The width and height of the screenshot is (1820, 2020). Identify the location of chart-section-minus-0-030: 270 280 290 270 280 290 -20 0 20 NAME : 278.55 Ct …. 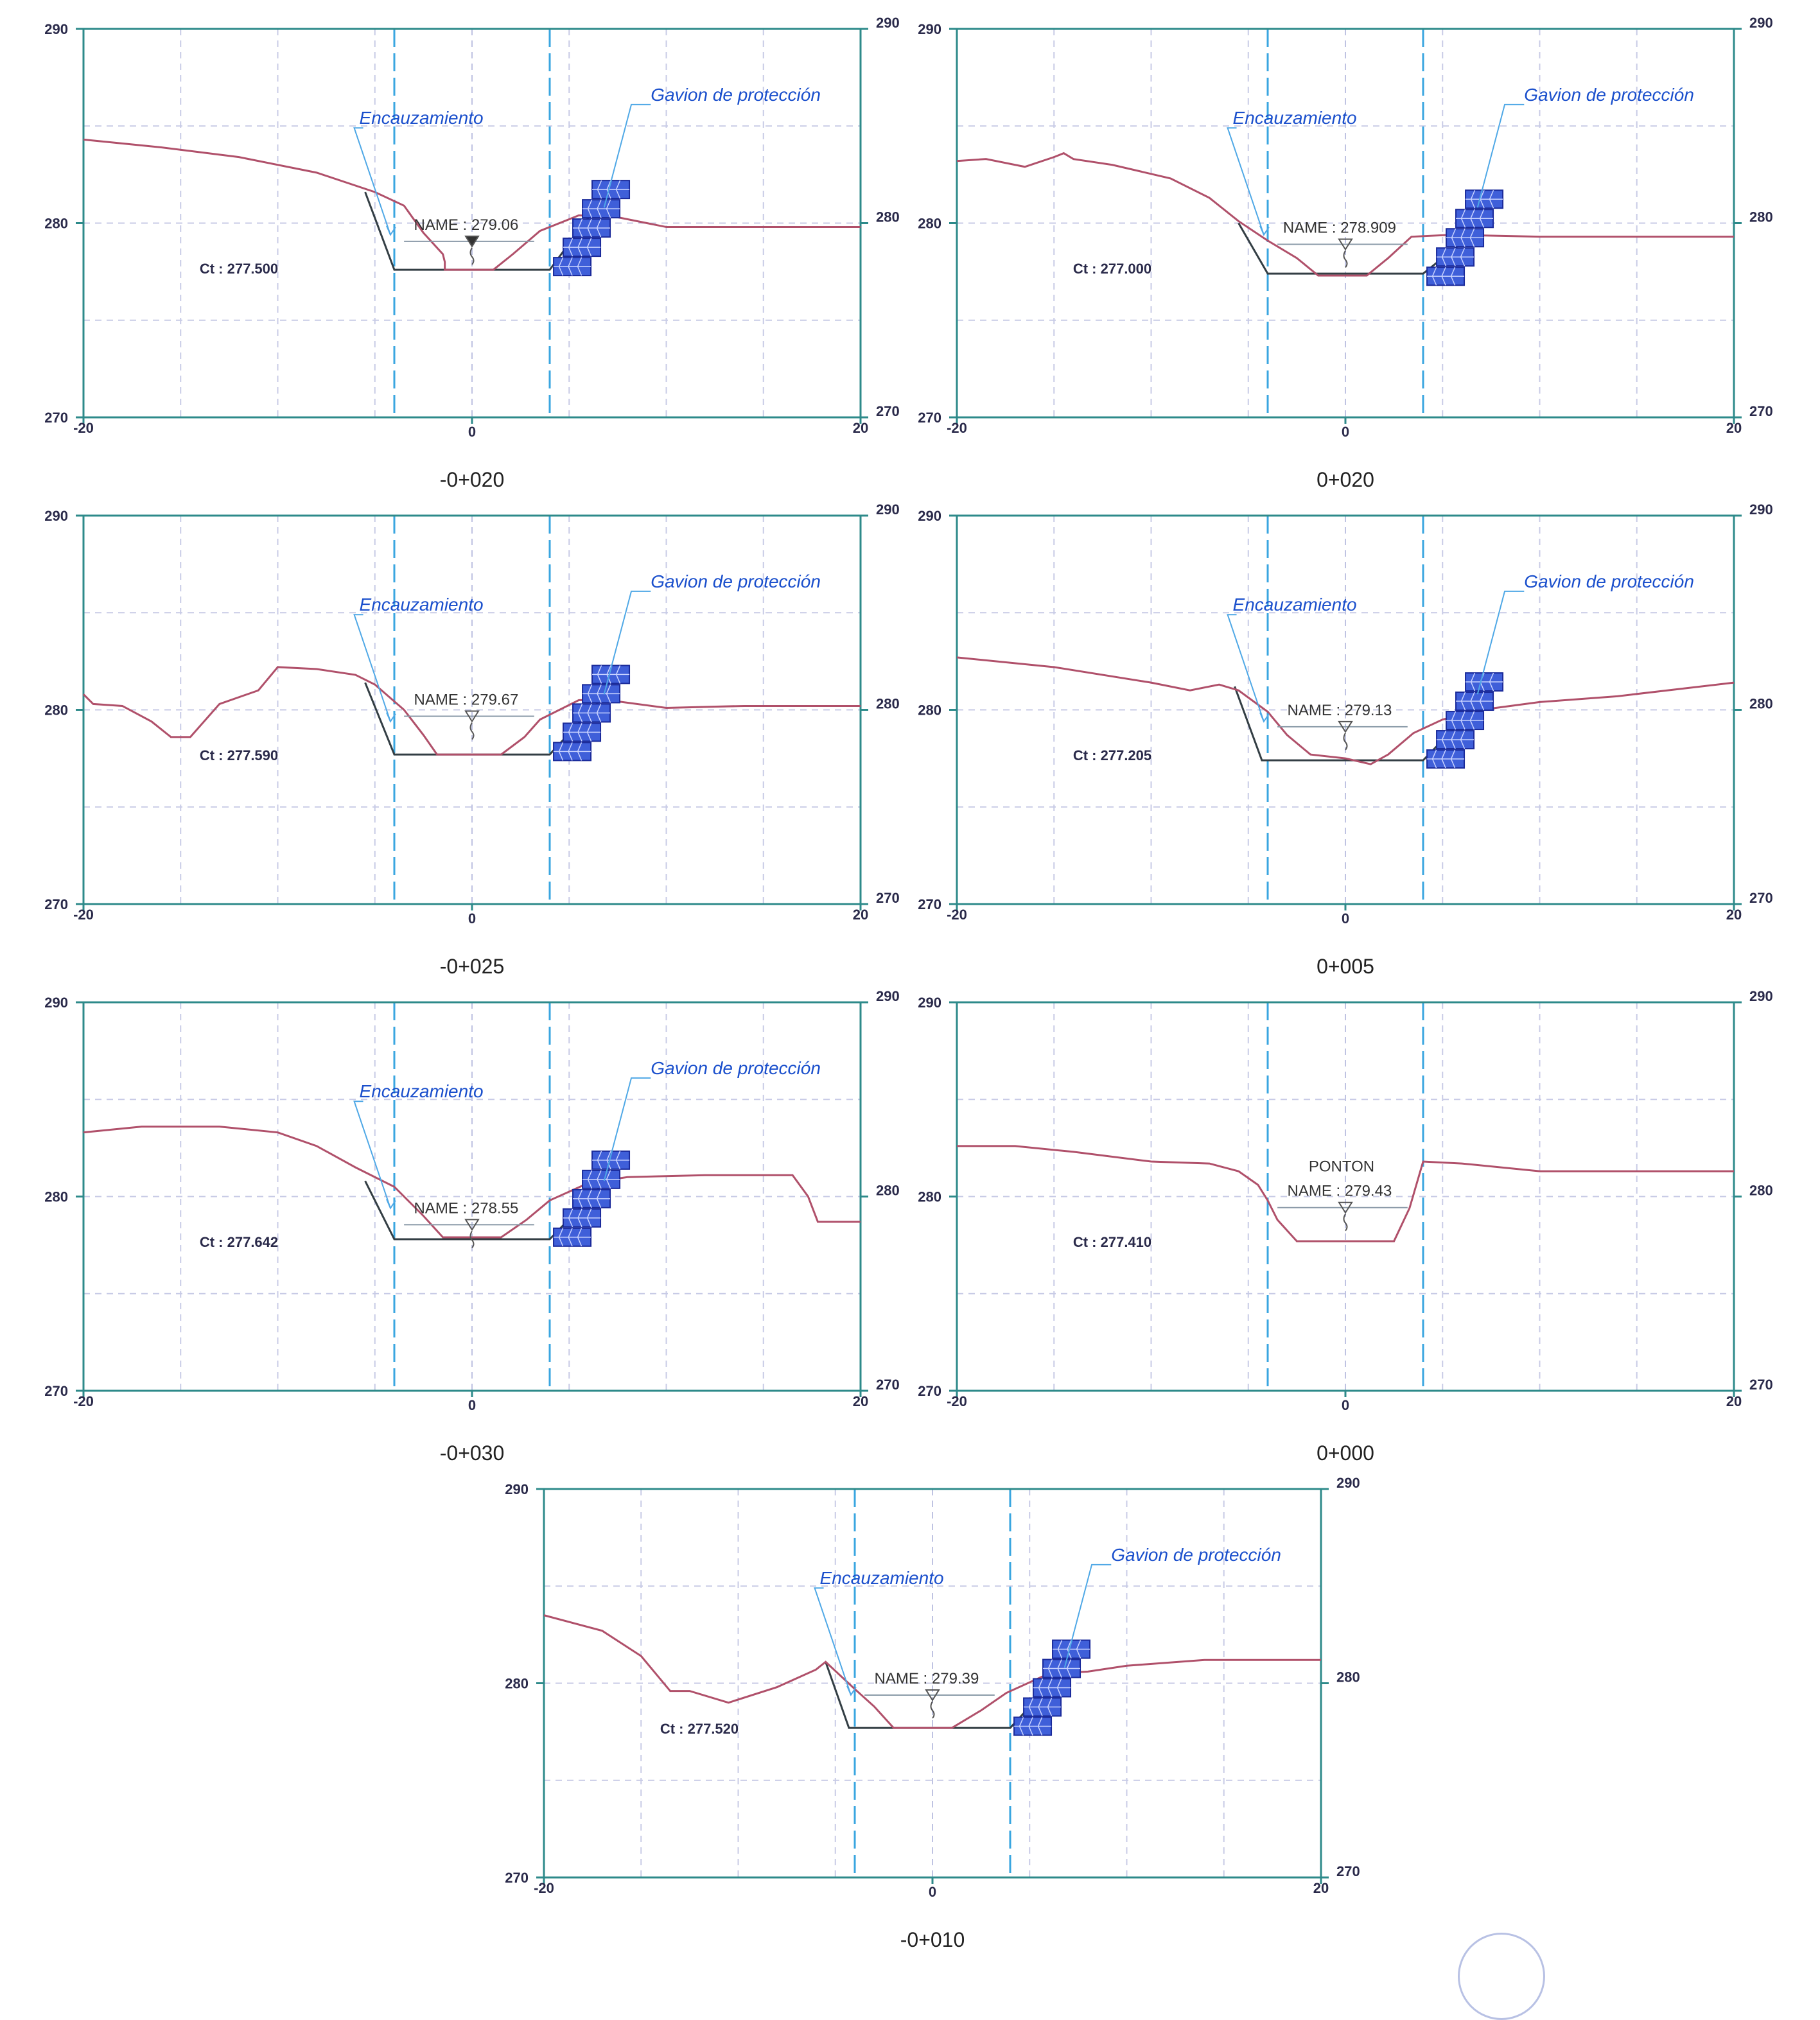
(463, 1225).